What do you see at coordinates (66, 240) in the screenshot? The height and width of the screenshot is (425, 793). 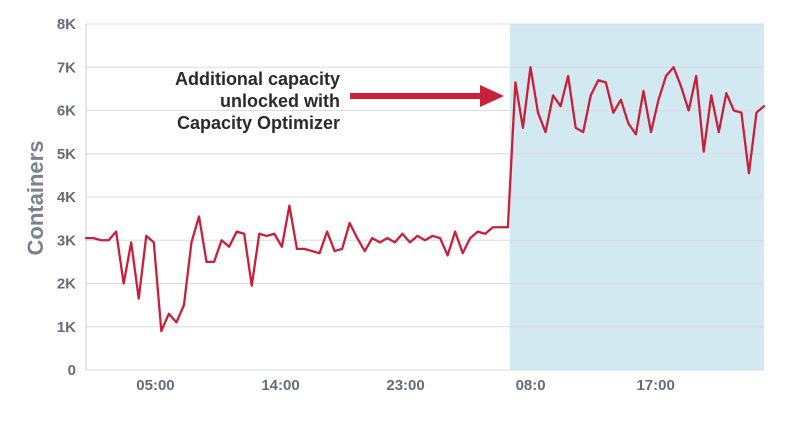 I see `y-tick-label: 3K` at bounding box center [66, 240].